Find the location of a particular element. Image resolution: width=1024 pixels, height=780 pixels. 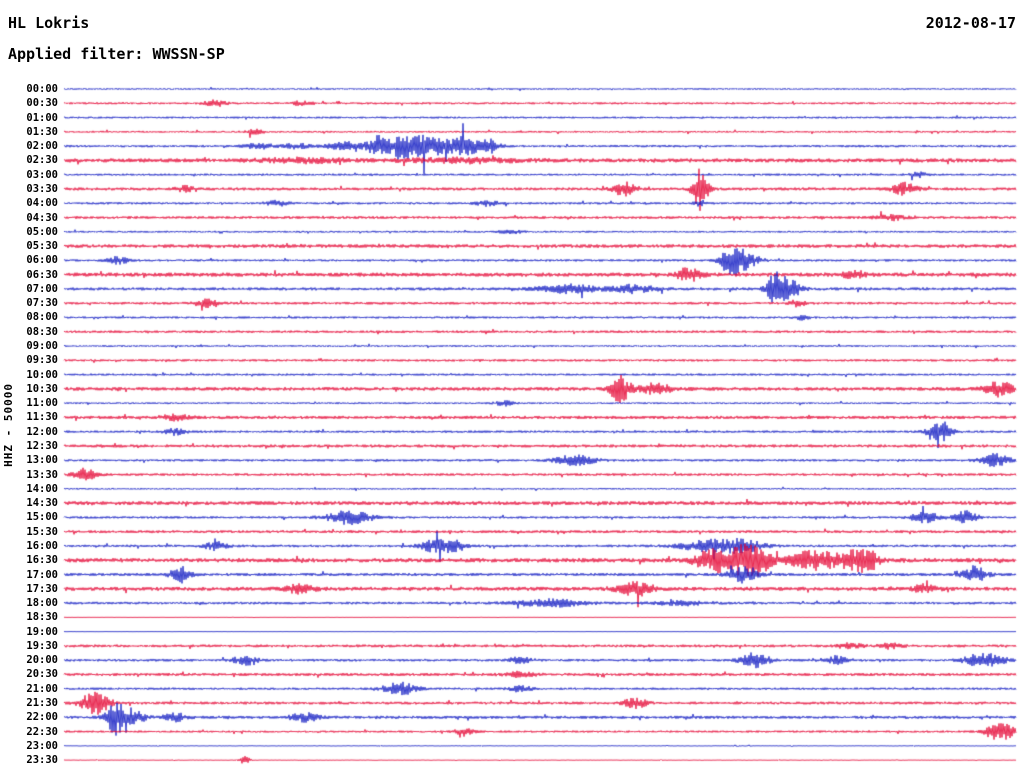

time-label: 15:00 is located at coordinates (42, 517).